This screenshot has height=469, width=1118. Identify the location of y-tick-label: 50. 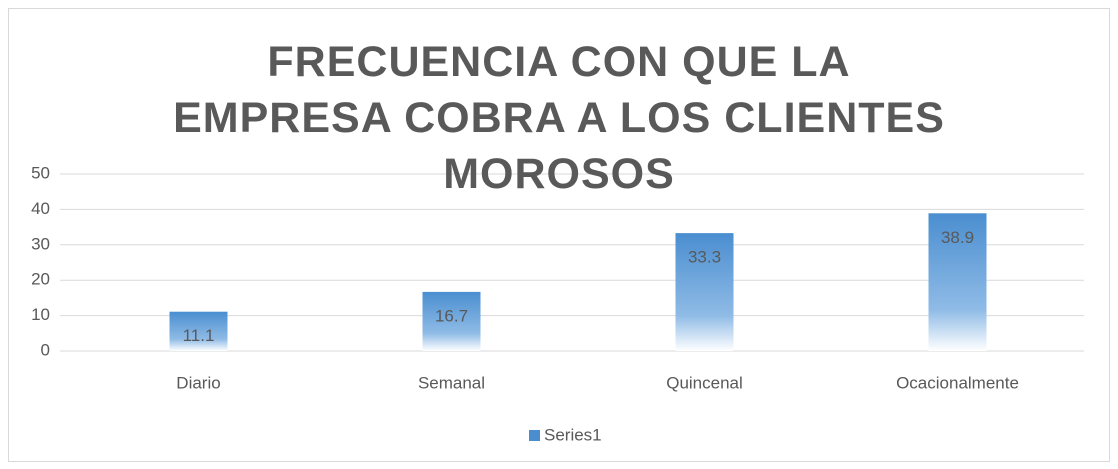
(40, 172).